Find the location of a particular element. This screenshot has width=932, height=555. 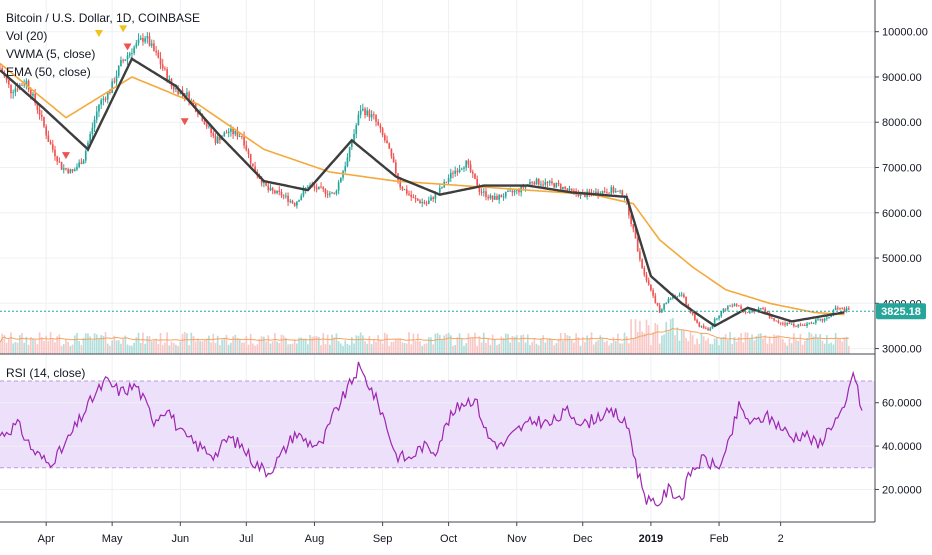

legend-vwma: VWMA (5, close) is located at coordinates (50, 54).